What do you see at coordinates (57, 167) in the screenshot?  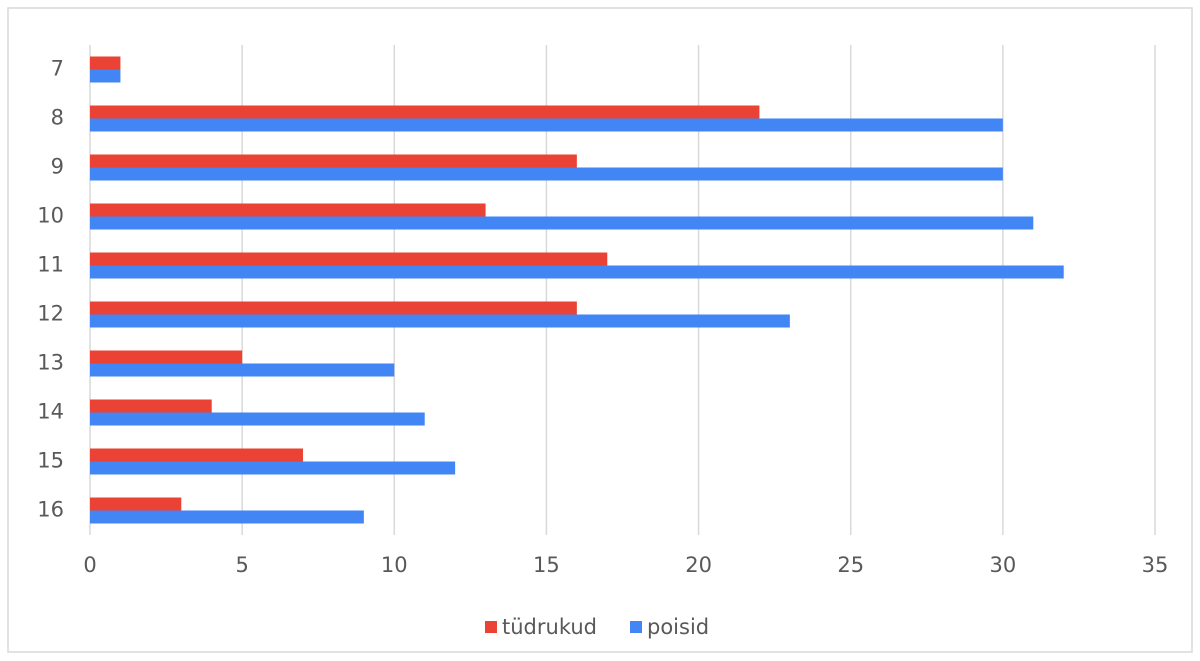 I see `y-tick-label: 9` at bounding box center [57, 167].